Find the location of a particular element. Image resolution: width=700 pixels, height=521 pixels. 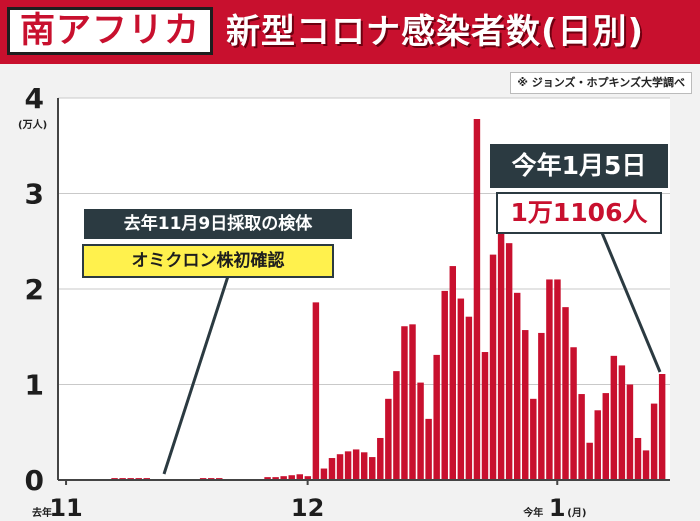

source-note: ※ ジョンズ・ホプキンズ大学調べ is located at coordinates (601, 83).